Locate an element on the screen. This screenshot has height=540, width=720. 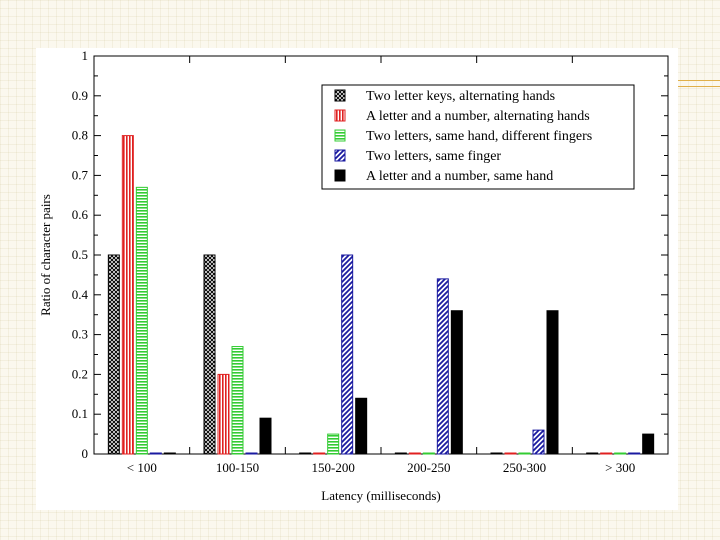
y-tick-label: 0.4 is located at coordinates (80, 294).